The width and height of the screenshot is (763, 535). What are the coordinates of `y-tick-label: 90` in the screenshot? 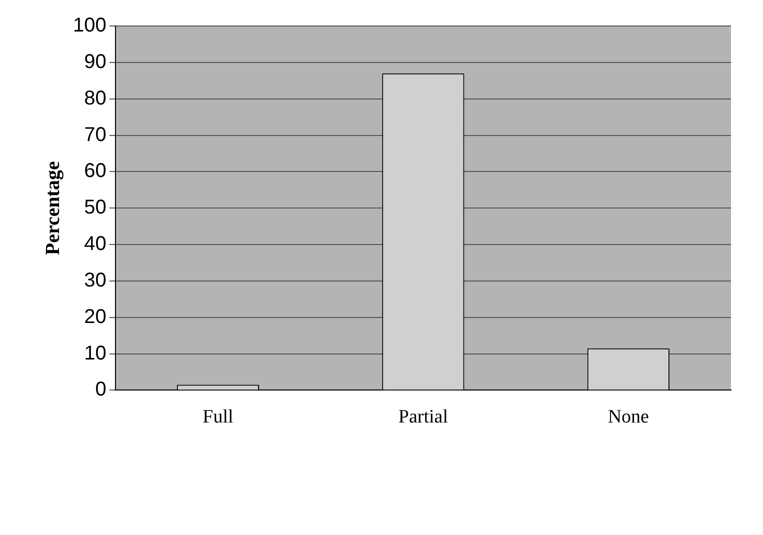 It's located at (95, 61).